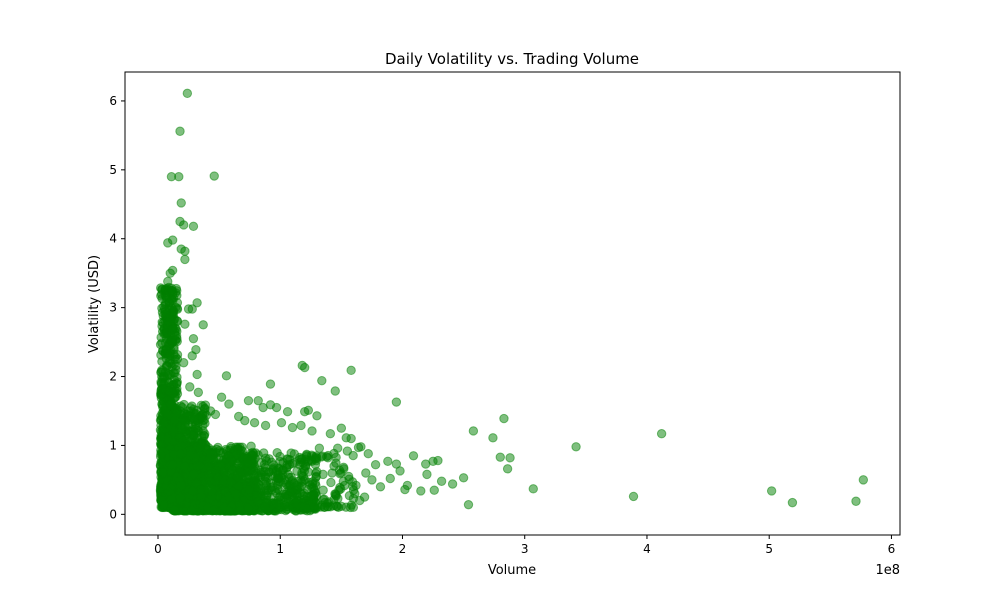  Describe the element at coordinates (403, 549) in the screenshot. I see `x-tick-label: 2` at that location.